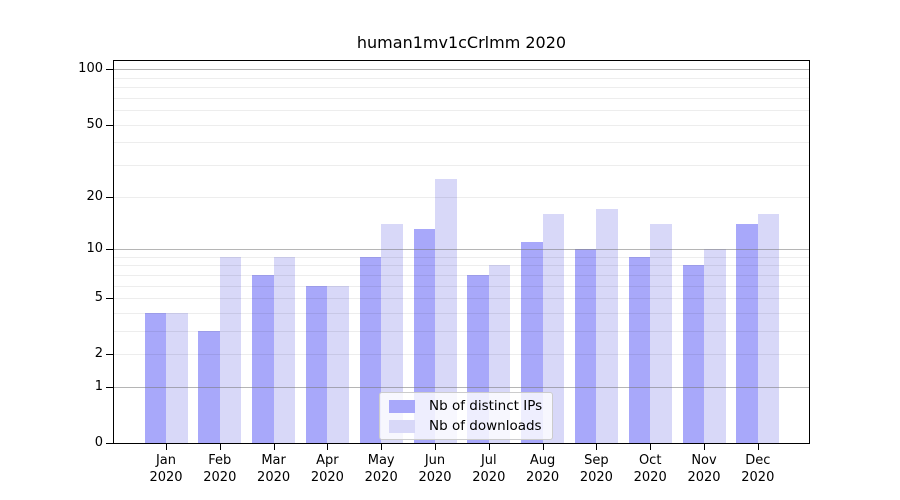 The image size is (900, 500). Describe the element at coordinates (485, 426) in the screenshot. I see `legend-label: Nb of downloads` at that location.